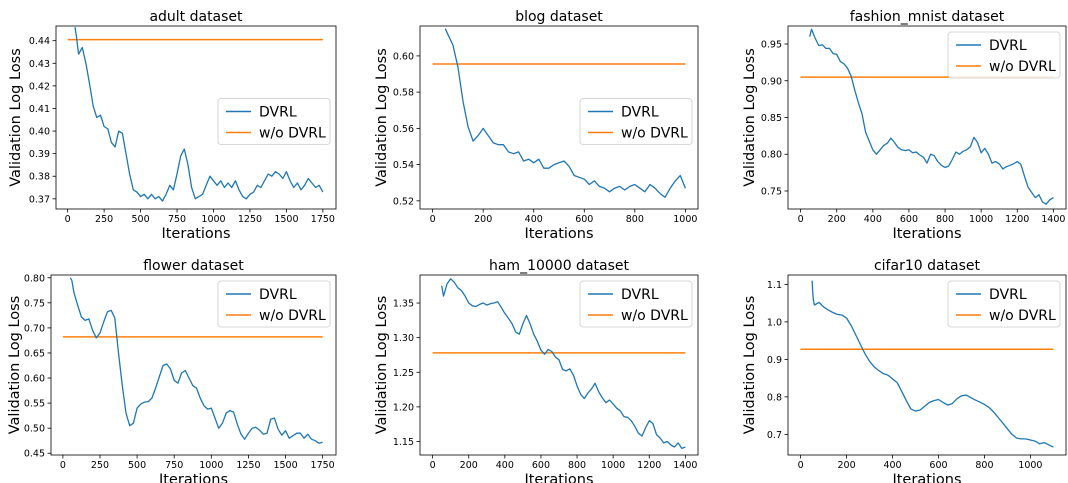  What do you see at coordinates (177, 219) in the screenshot?
I see `x-tick-label: 750` at bounding box center [177, 219].